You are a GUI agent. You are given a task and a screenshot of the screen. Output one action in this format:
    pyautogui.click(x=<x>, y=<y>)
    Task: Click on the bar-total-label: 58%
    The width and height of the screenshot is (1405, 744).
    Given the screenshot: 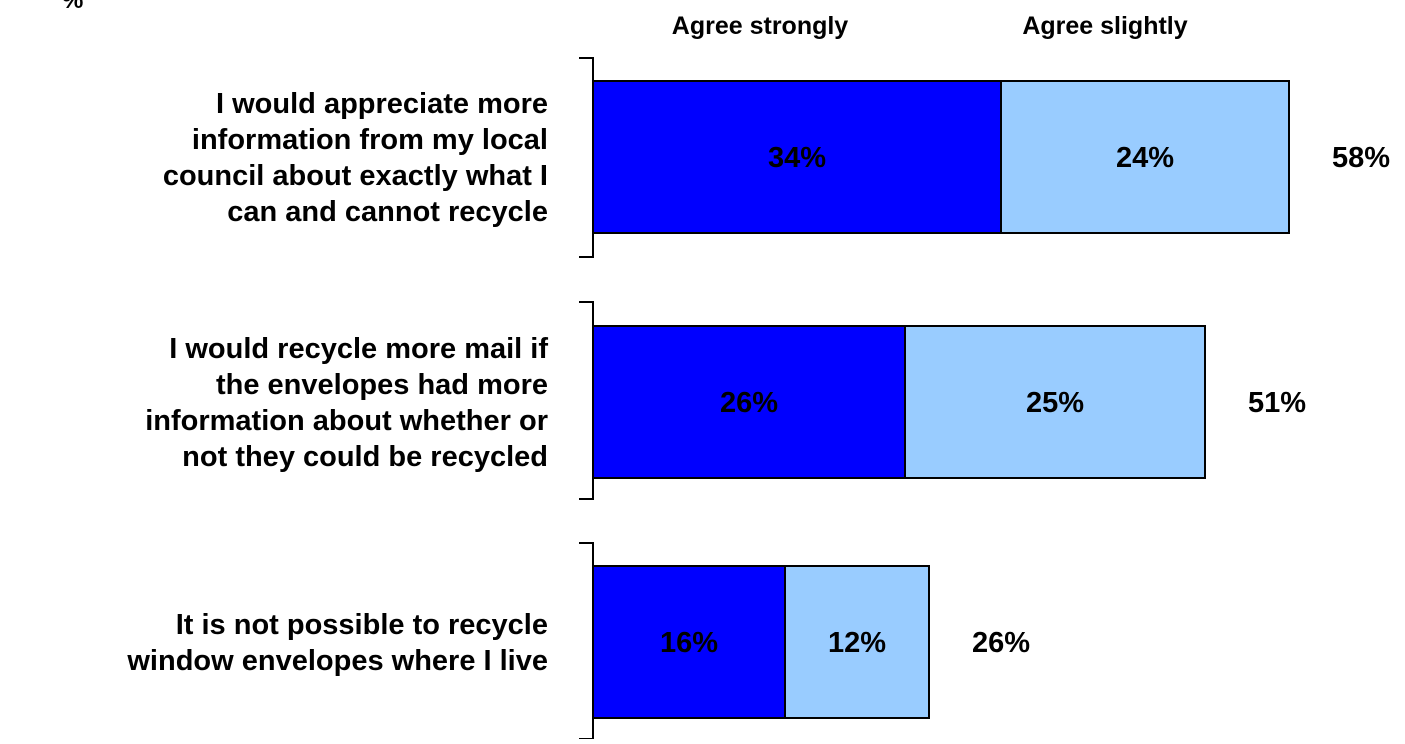 What is the action you would take?
    pyautogui.click(x=1361, y=158)
    